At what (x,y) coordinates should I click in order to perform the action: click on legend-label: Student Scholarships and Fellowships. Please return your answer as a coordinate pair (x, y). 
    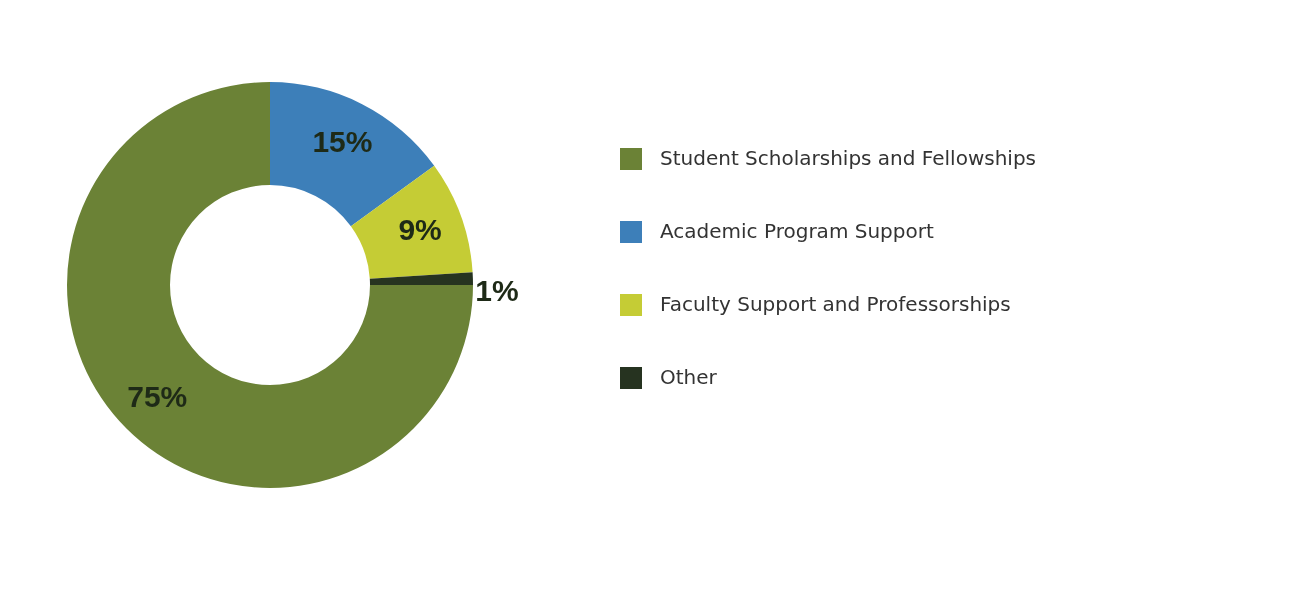
    Looking at the image, I should click on (848, 158).